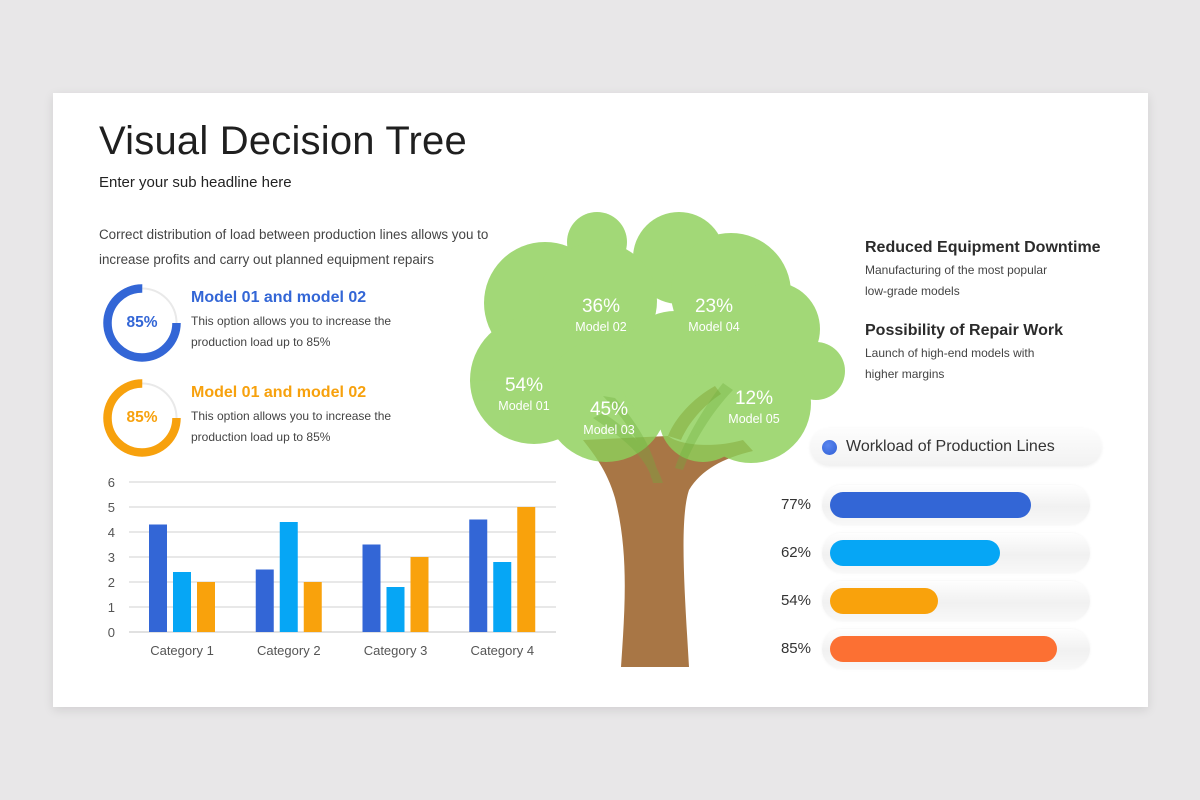 Image resolution: width=1200 pixels, height=800 pixels. Describe the element at coordinates (111, 557) in the screenshot. I see `svg-text: 3` at that location.